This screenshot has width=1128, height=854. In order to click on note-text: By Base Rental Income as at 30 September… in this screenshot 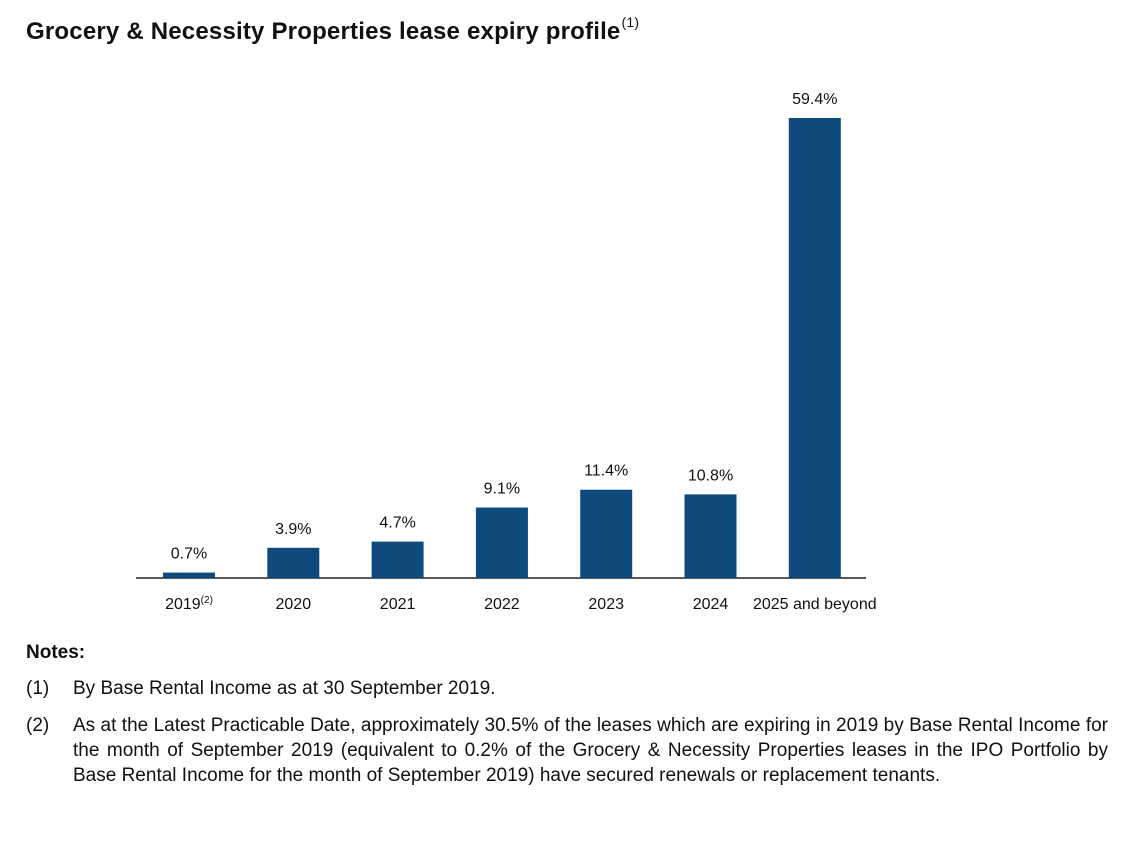, I will do `click(284, 688)`.